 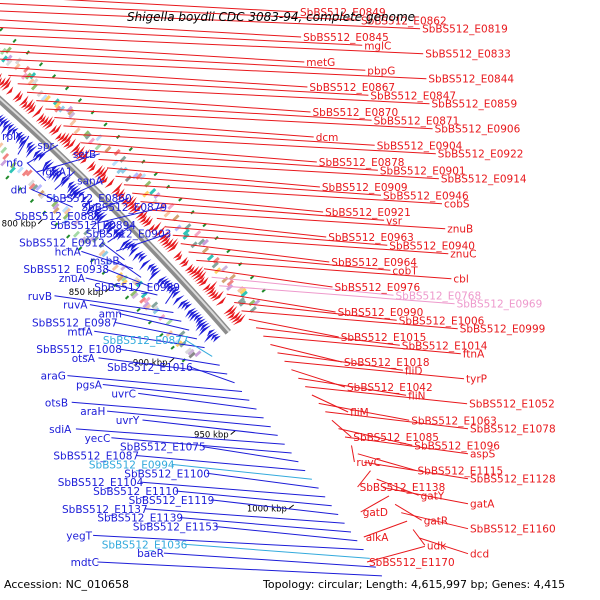 I want to click on reverse-gene-label: dld, so click(x=19, y=190).